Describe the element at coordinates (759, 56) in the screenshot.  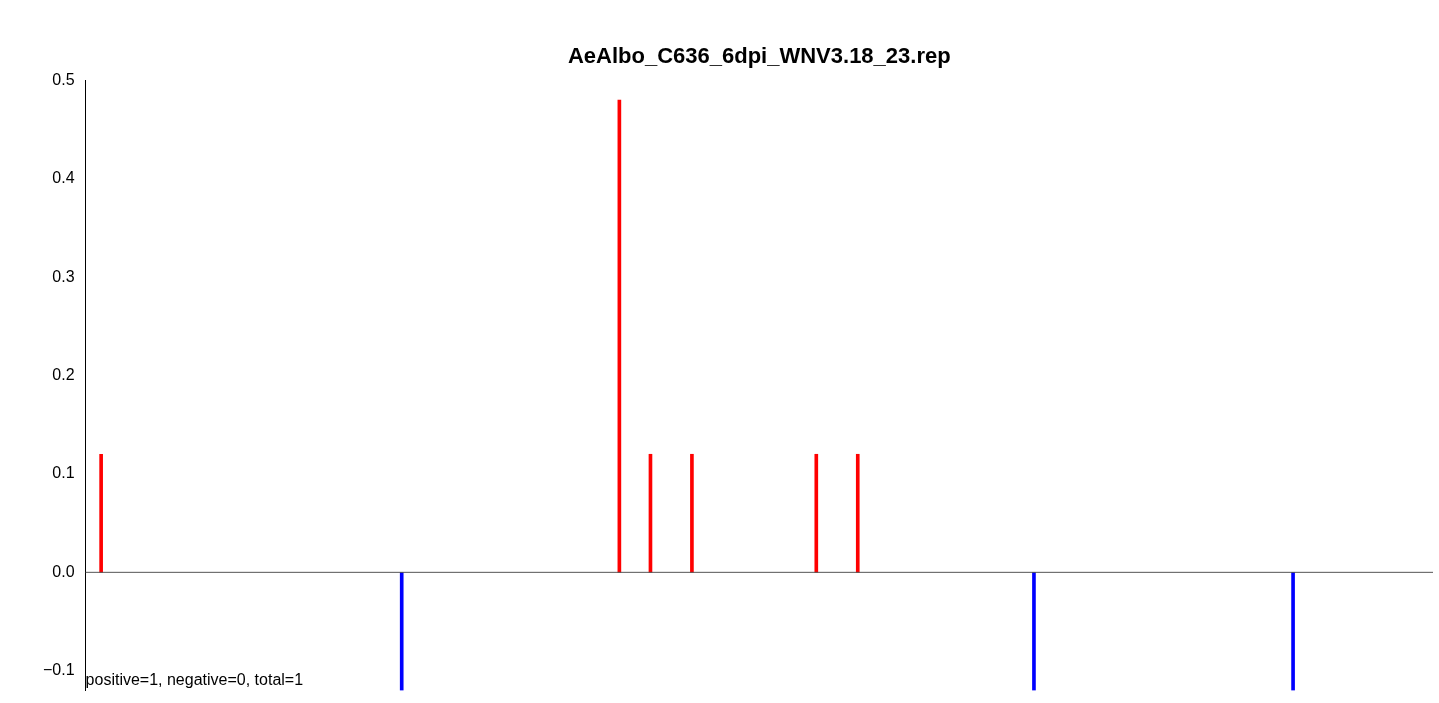
I see `chart-title: AeAlbo_C636_6dpi_WNV3.18_23.rep` at that location.